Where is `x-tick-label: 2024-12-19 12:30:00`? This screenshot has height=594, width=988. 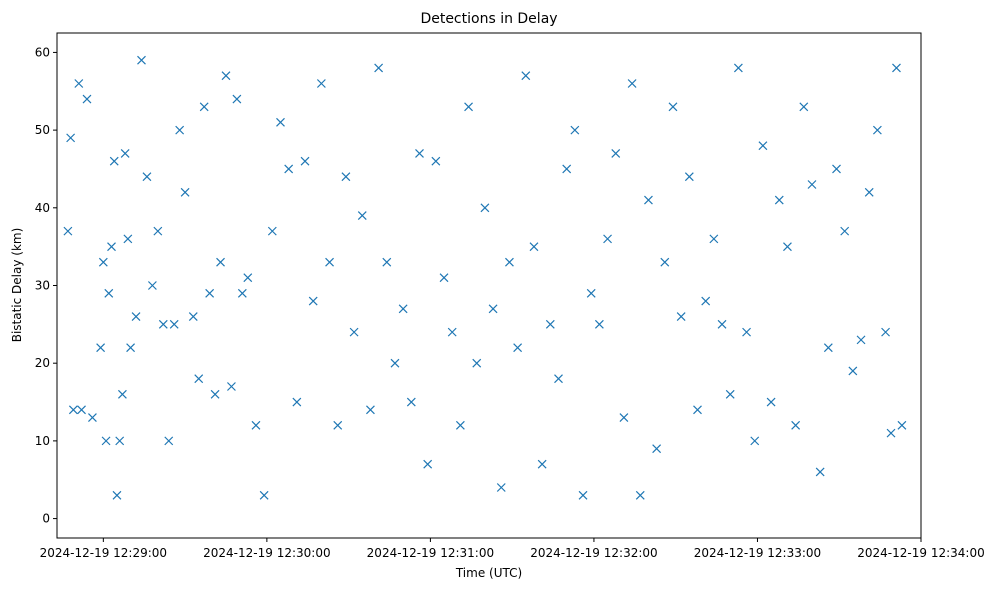
x-tick-label: 2024-12-19 12:30:00 is located at coordinates (266, 553).